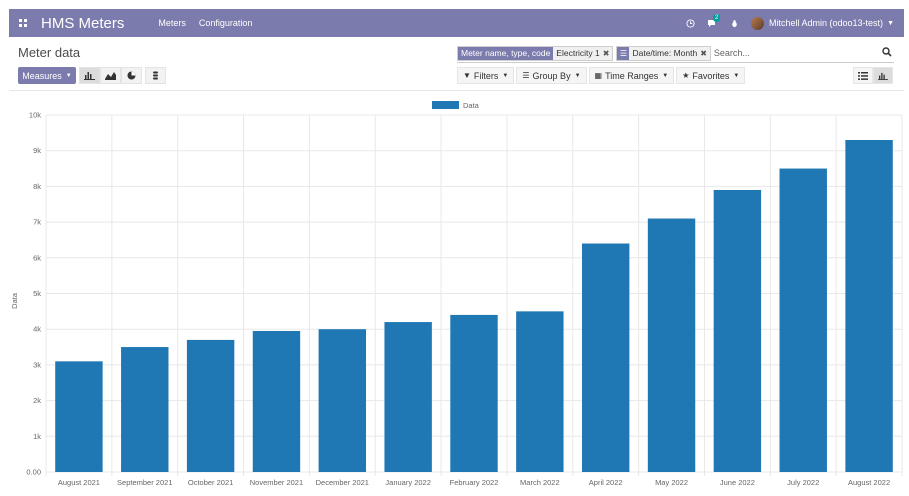 The height and width of the screenshot is (496, 909). I want to click on graph-view-icon, so click(883, 75).